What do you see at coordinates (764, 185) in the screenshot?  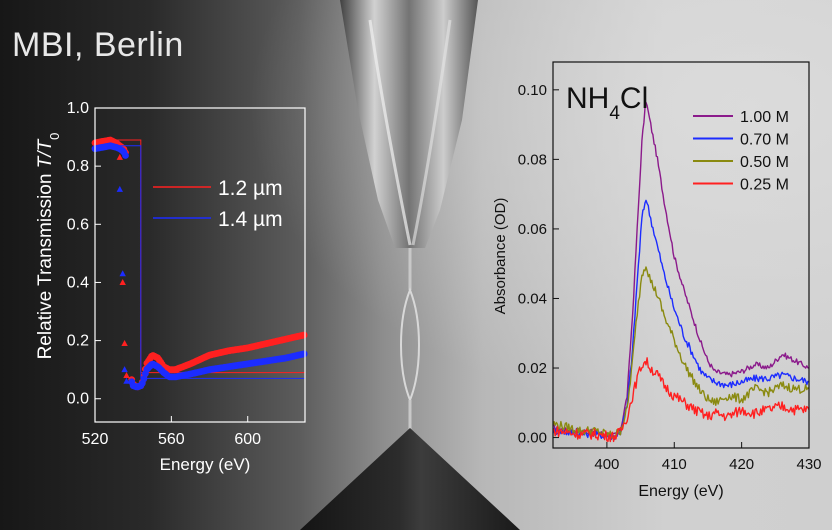 I see `legend-label-3: 0.25 M` at bounding box center [764, 185].